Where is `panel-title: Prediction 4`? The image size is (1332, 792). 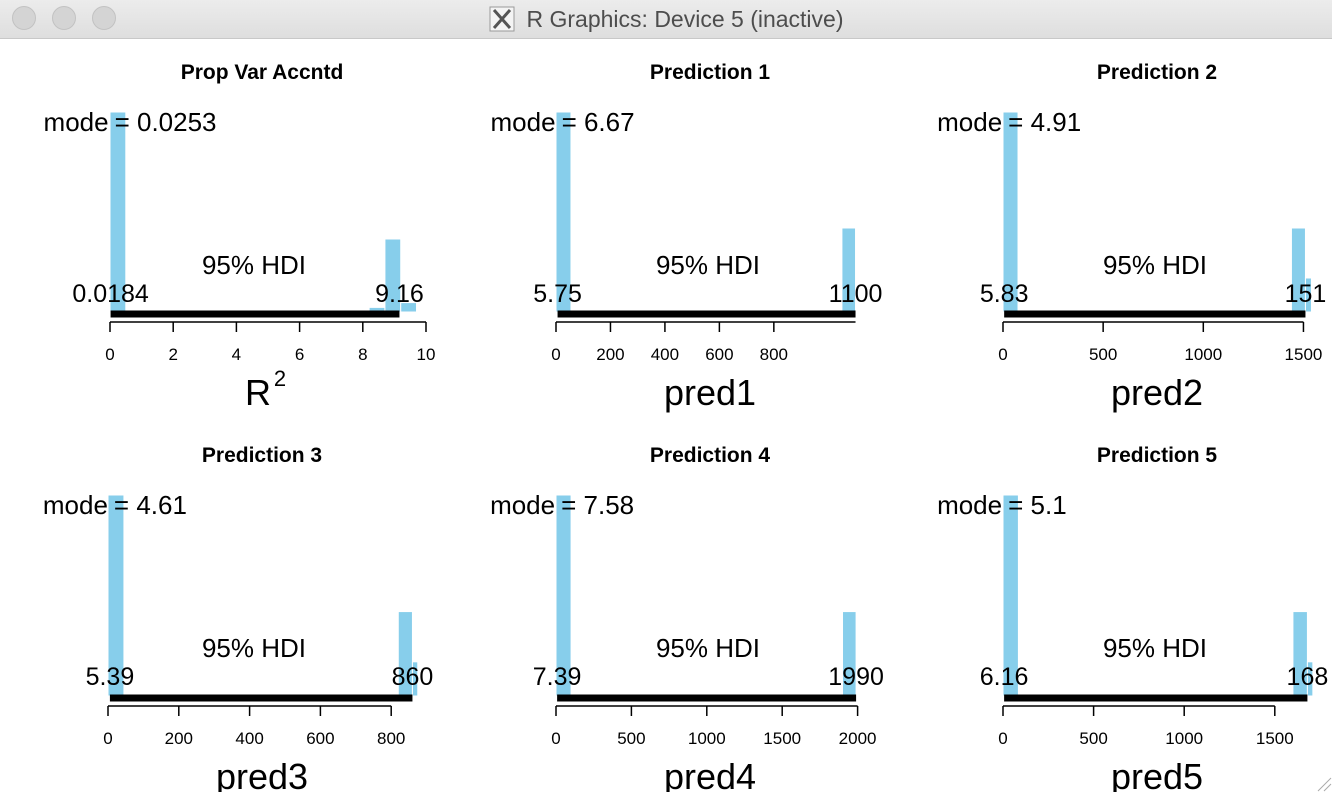 panel-title: Prediction 4 is located at coordinates (710, 455).